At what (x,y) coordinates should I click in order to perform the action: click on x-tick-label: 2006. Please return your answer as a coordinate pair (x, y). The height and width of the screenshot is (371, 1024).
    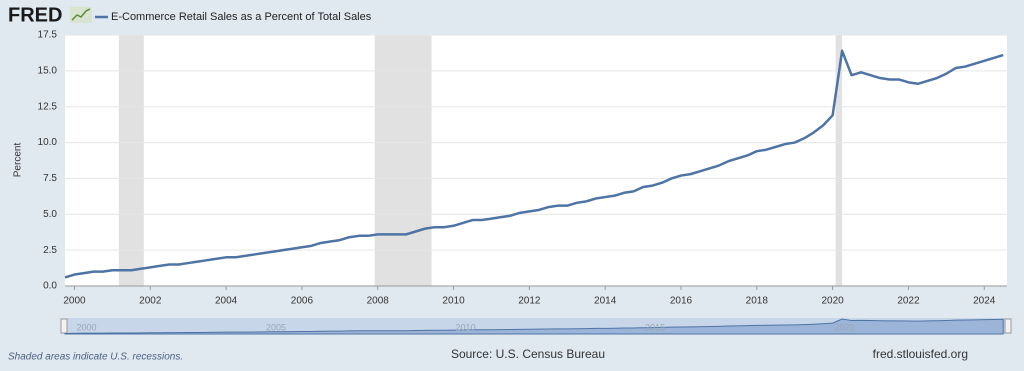
    Looking at the image, I should click on (302, 301).